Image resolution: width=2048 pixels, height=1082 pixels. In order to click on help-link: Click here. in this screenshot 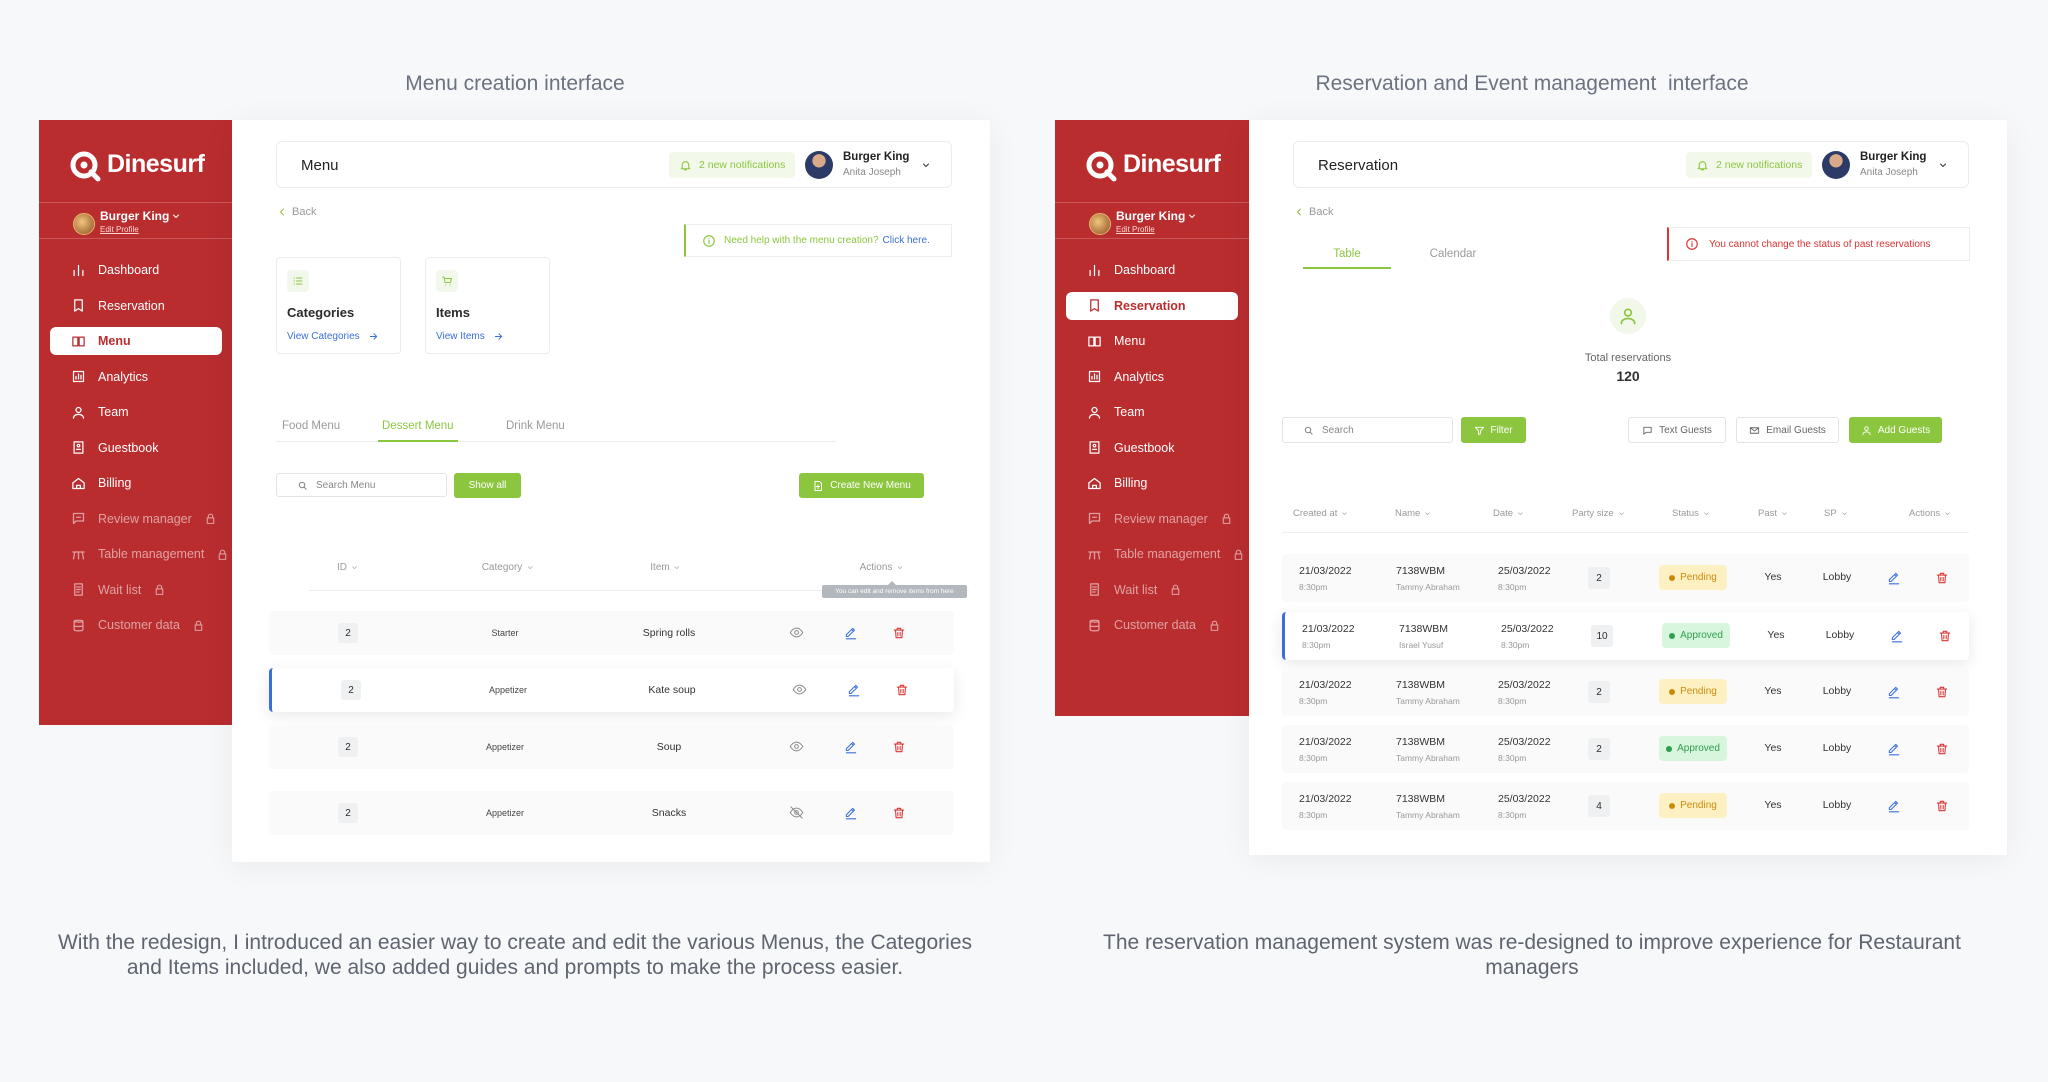, I will do `click(906, 240)`.